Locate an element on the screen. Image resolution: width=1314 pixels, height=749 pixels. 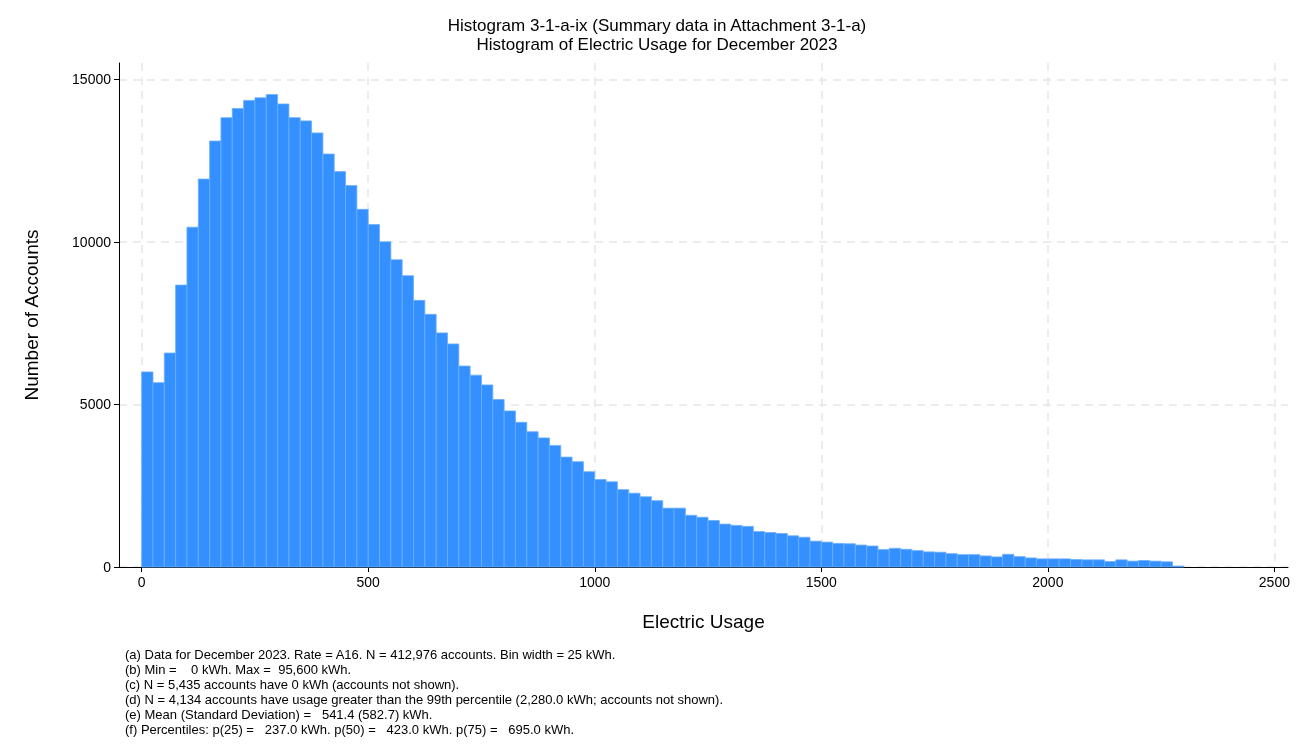
text: (f) Percentiles: p(25) = 237.0 kWh. p(50) = 423.0 kWh. p(75) = 695.0 kWh. is located at coordinates (350, 729).